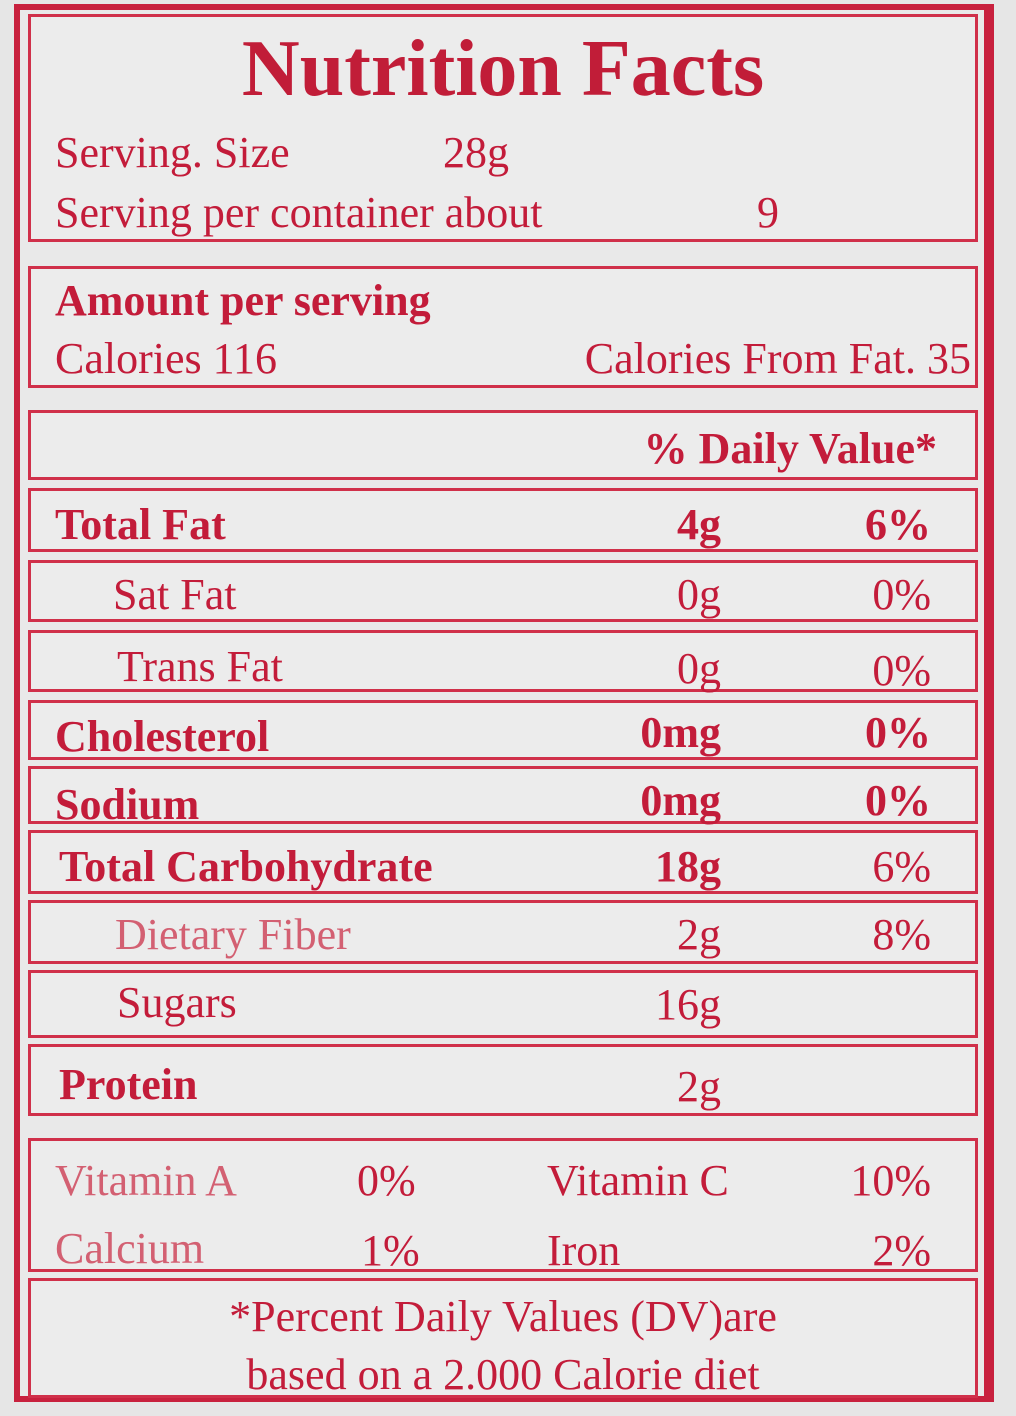  I want to click on servings-label: Serving per container about, so click(299, 212).